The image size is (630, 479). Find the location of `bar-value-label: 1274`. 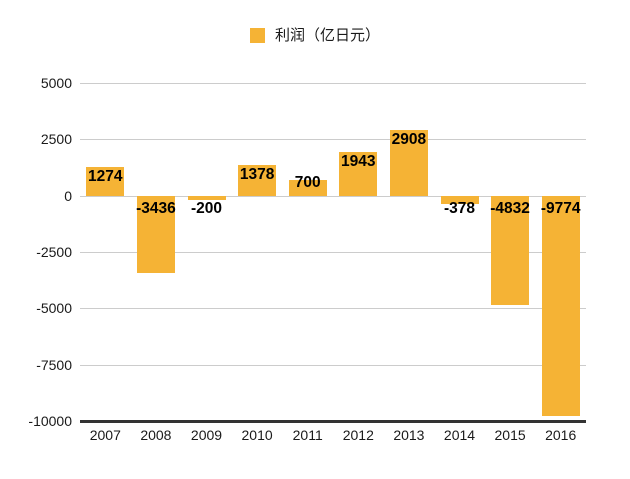

bar-value-label: 1274 is located at coordinates (105, 176).